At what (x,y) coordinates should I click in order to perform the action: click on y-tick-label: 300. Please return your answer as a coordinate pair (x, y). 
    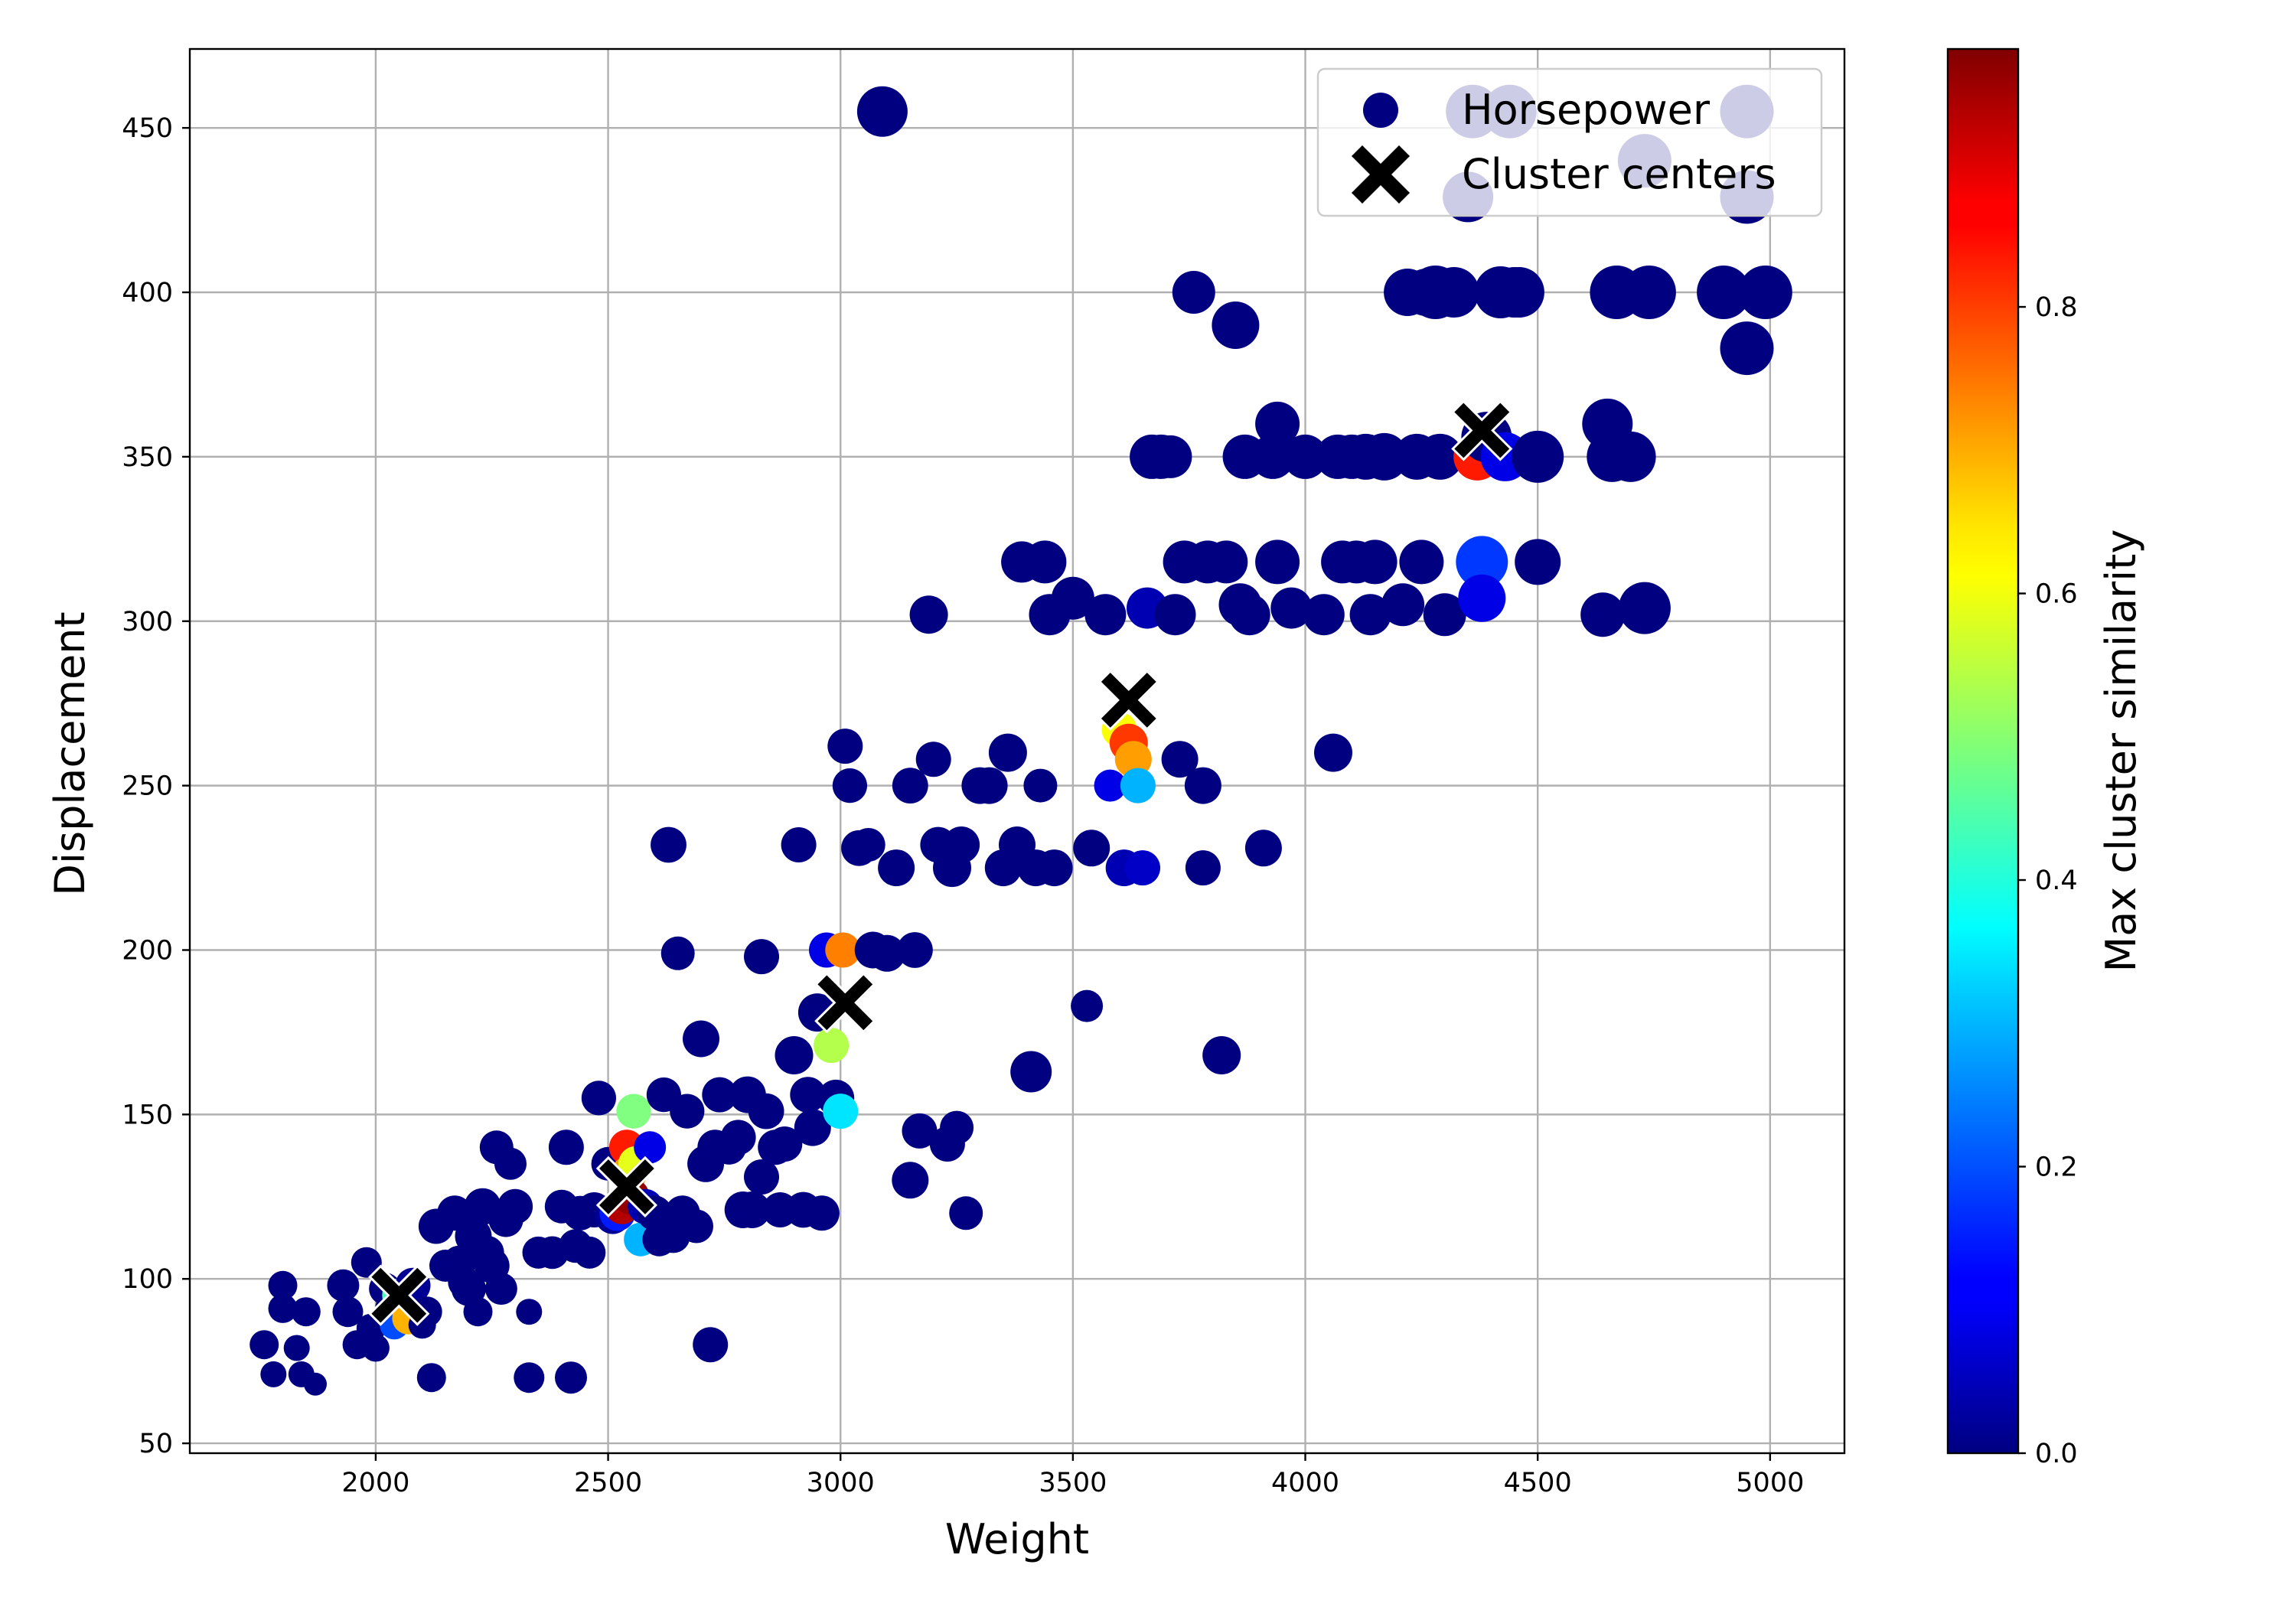
    Looking at the image, I should click on (147, 622).